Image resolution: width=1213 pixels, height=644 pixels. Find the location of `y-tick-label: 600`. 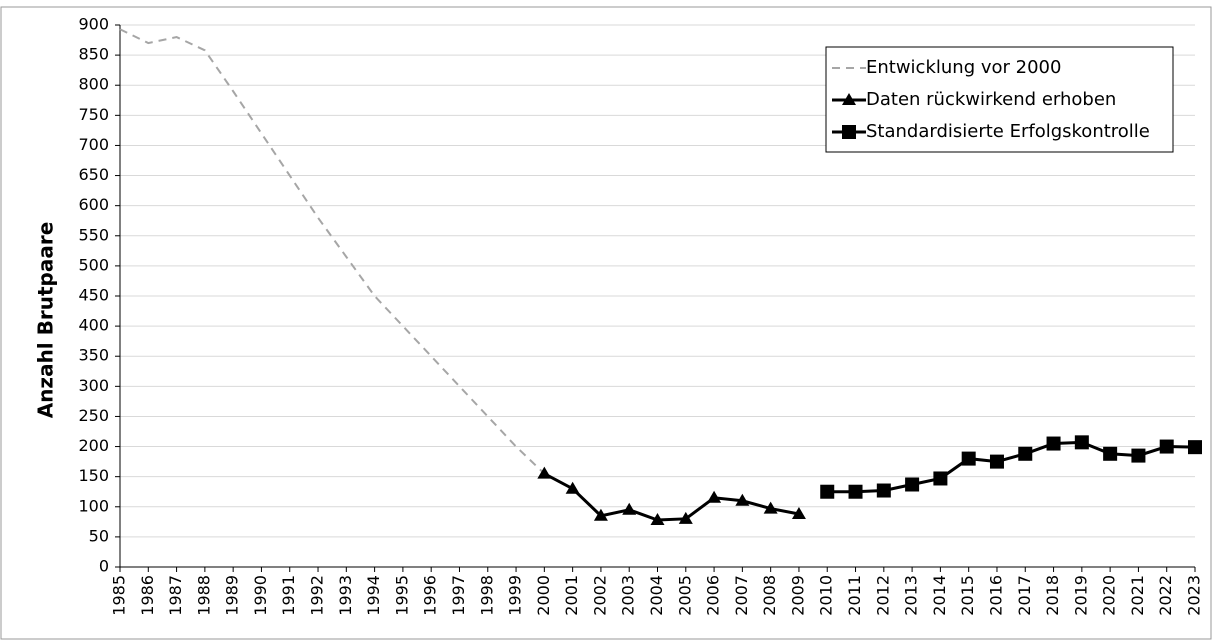

y-tick-label: 600 is located at coordinates (93, 204).